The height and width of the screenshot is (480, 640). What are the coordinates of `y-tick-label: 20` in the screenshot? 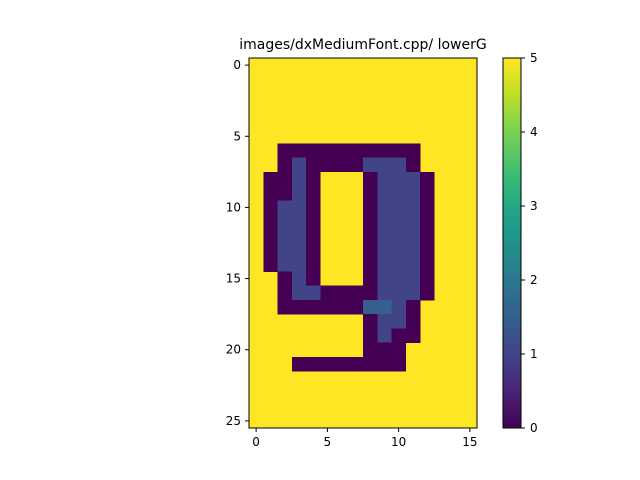 It's located at (233, 350).